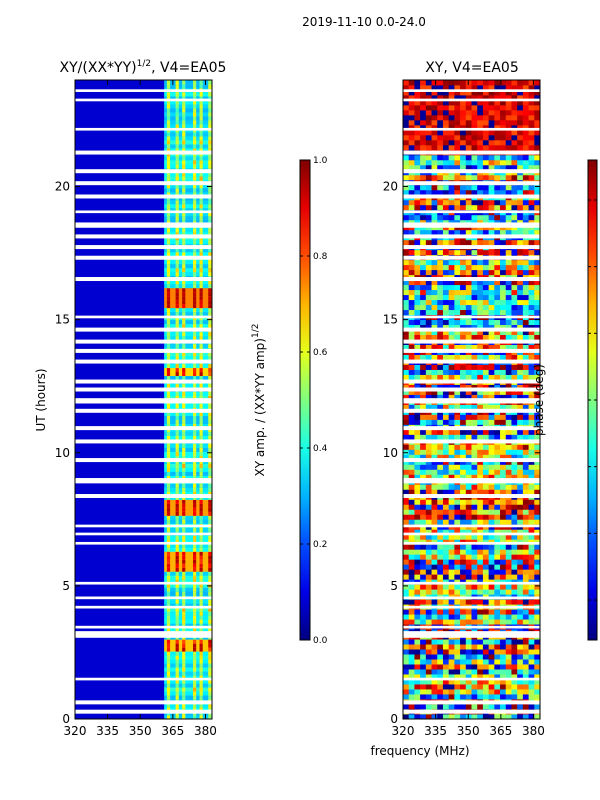  What do you see at coordinates (539, 400) in the screenshot?
I see `phase-colorbar-label: phase (deg)` at bounding box center [539, 400].